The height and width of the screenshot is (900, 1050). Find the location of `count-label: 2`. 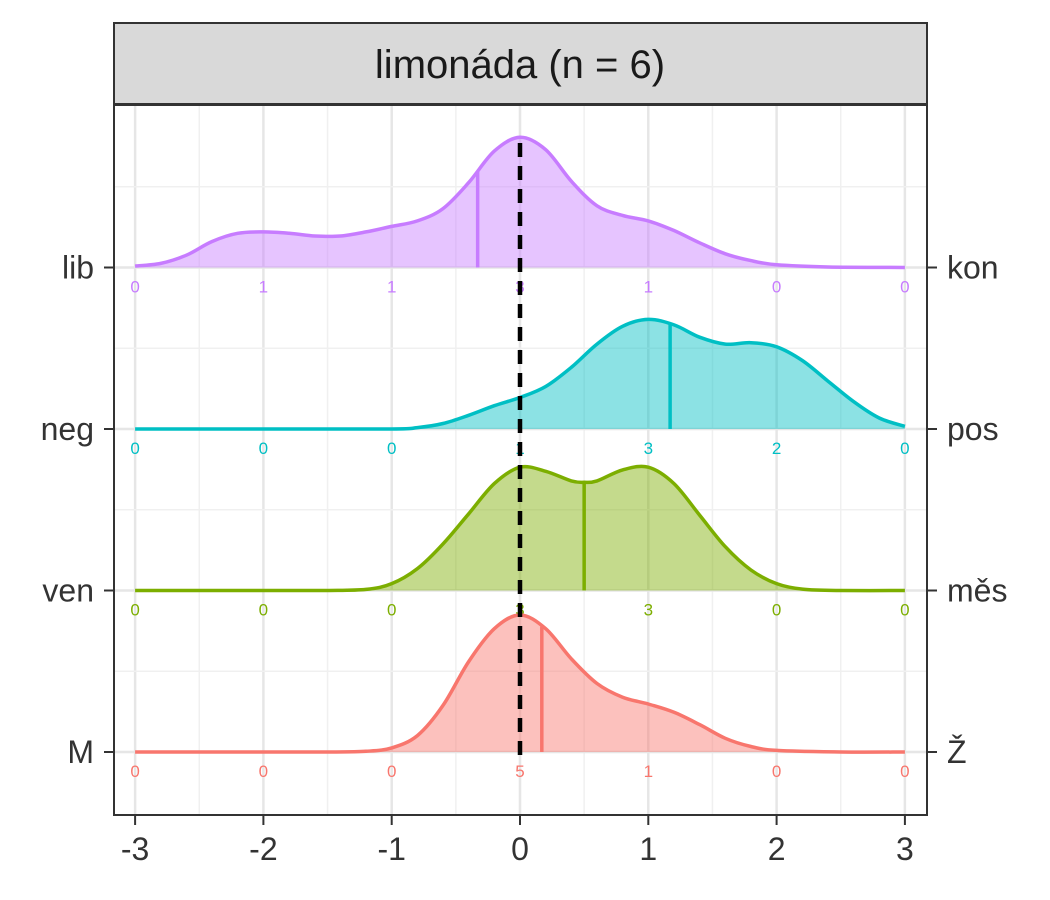

count-label: 2 is located at coordinates (776, 448).